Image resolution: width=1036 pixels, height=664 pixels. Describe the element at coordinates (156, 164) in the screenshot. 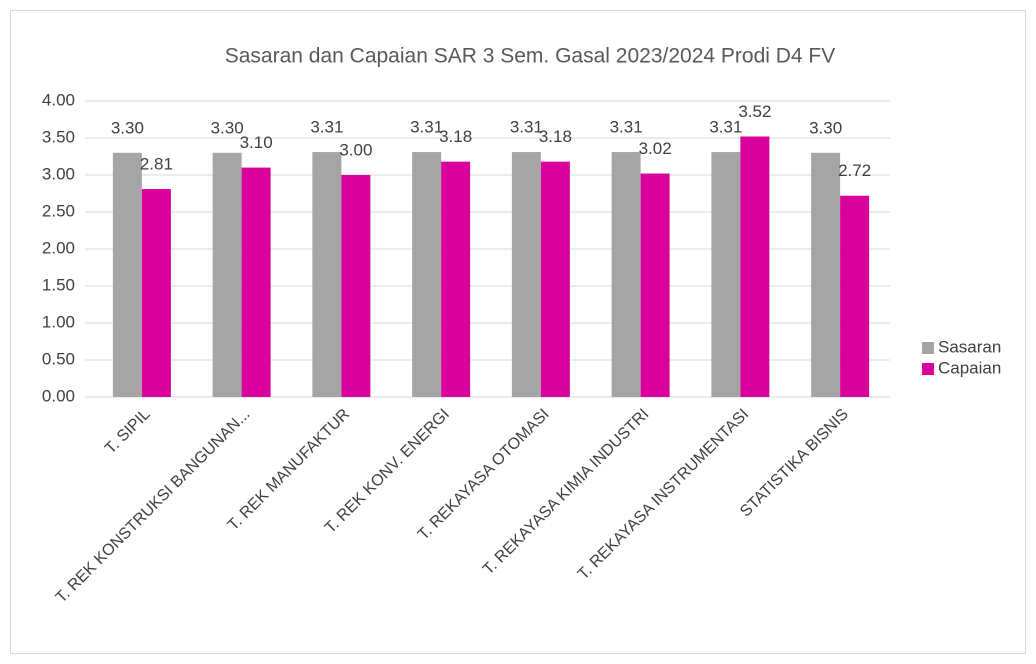

I see `data-label: 2.81` at that location.